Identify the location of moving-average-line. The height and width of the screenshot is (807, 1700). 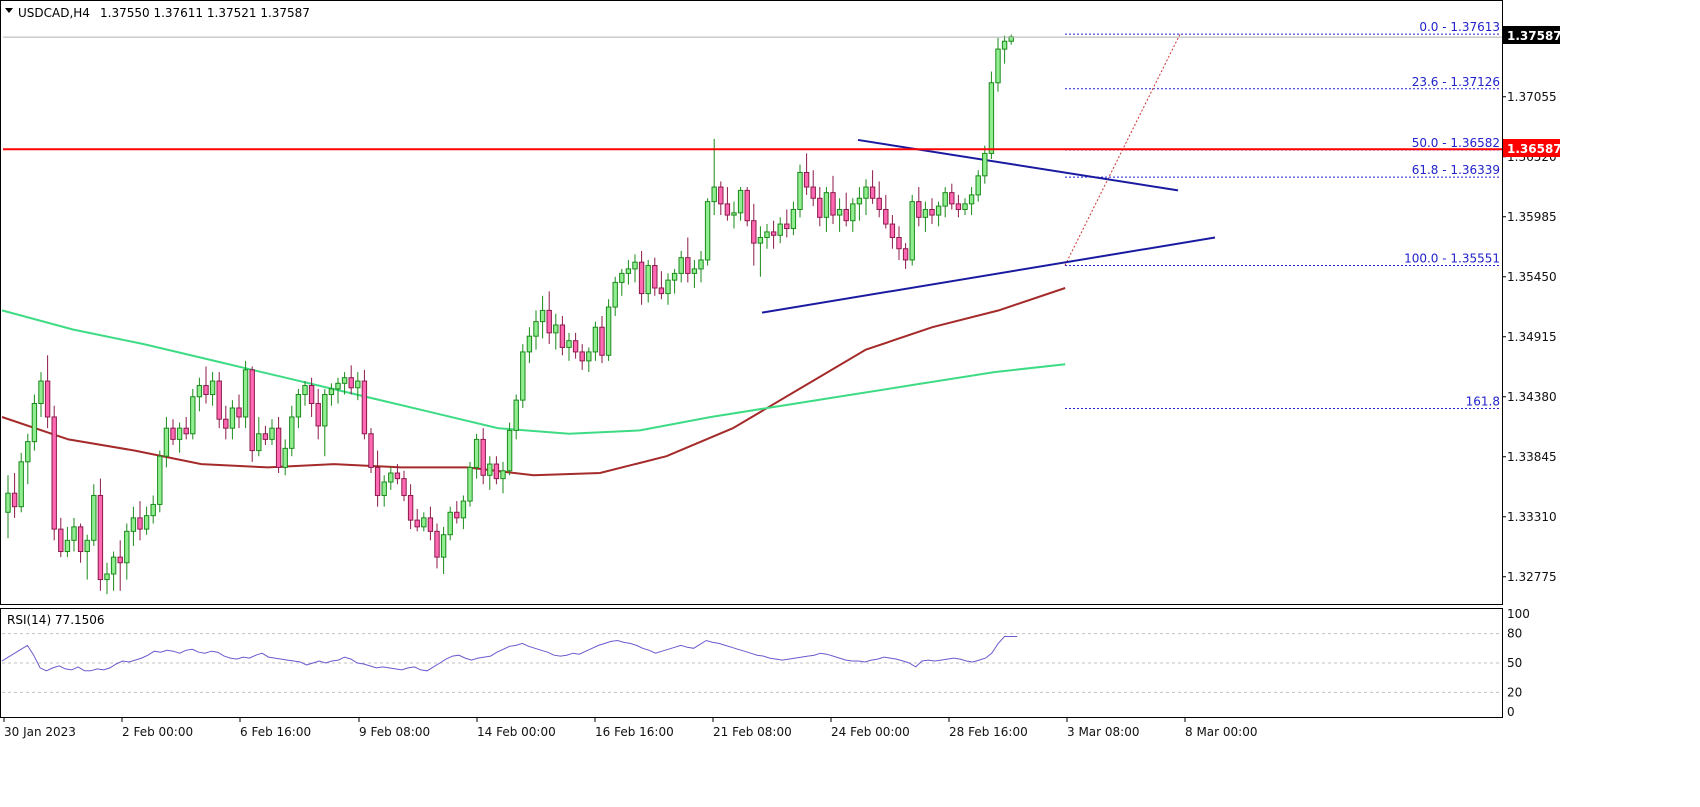
(533, 372).